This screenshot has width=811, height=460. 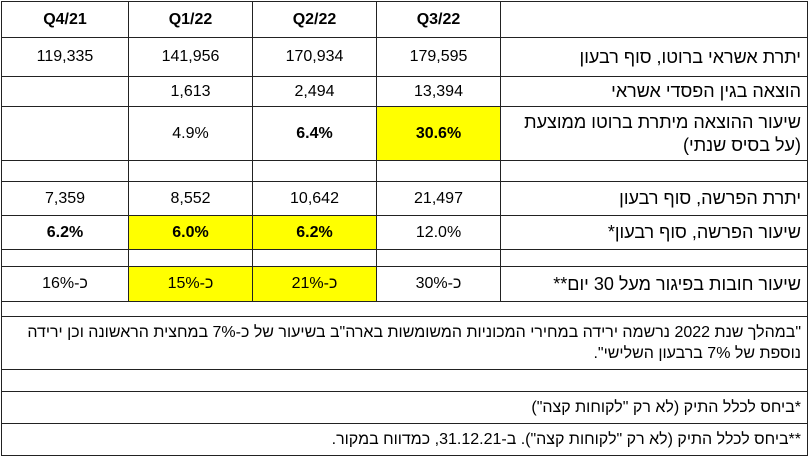 I want to click on row-provision-rate-q1-22: 6.0%, so click(x=191, y=233).